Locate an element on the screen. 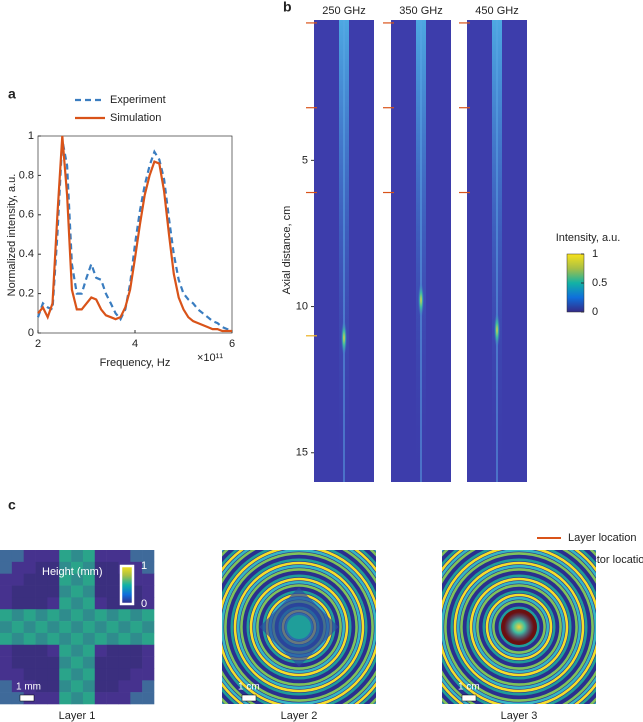 This screenshot has height=722, width=643. scale-label: 1 mm is located at coordinates (28, 687).